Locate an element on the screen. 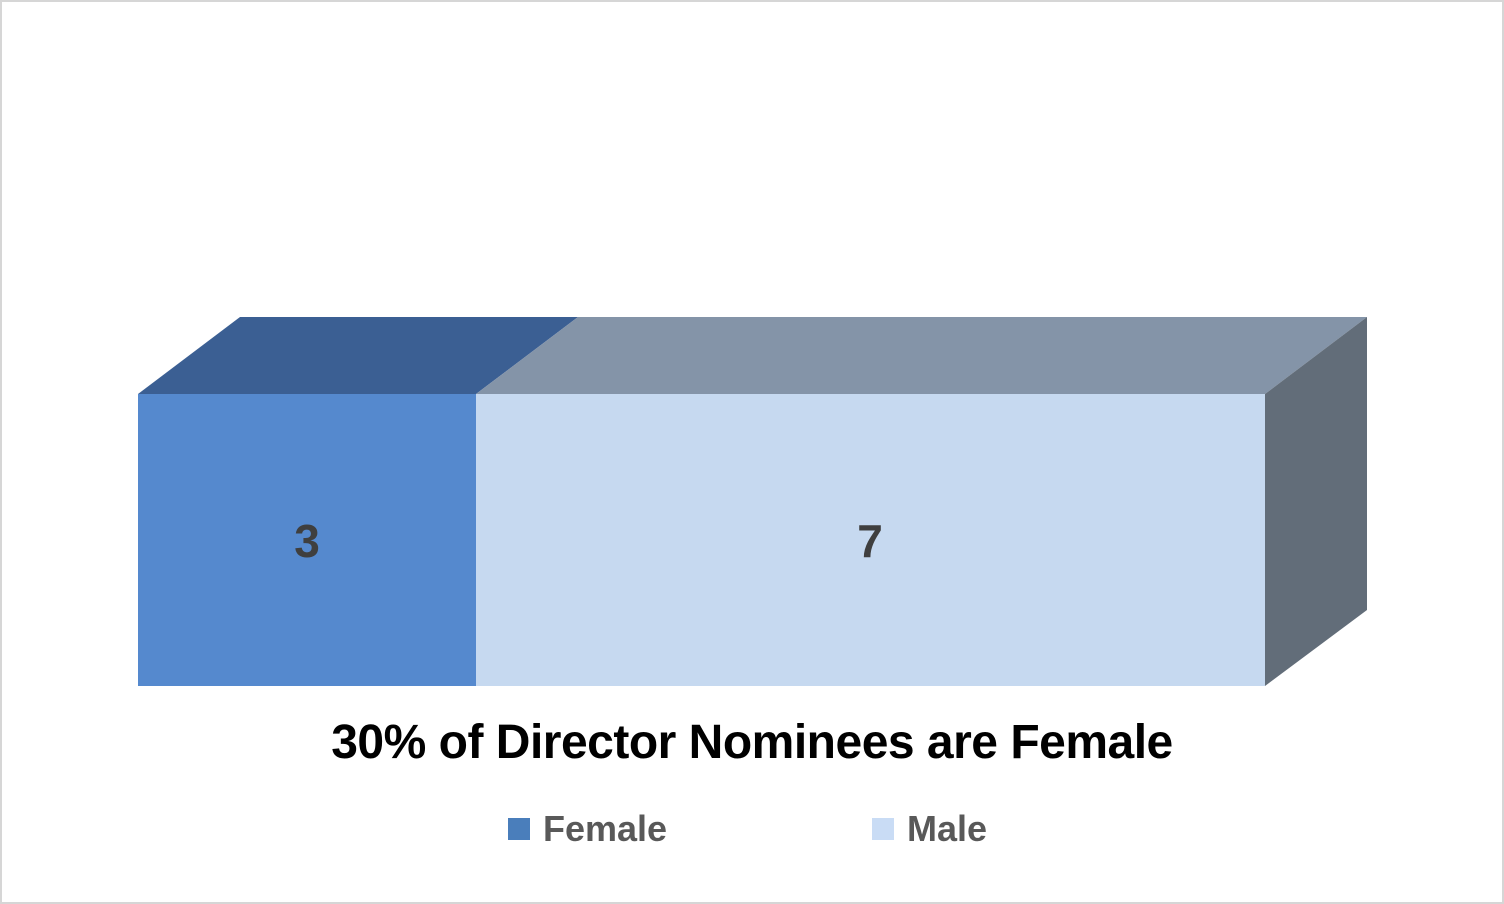 The height and width of the screenshot is (904, 1504). legend-item-female: Female is located at coordinates (588, 828).